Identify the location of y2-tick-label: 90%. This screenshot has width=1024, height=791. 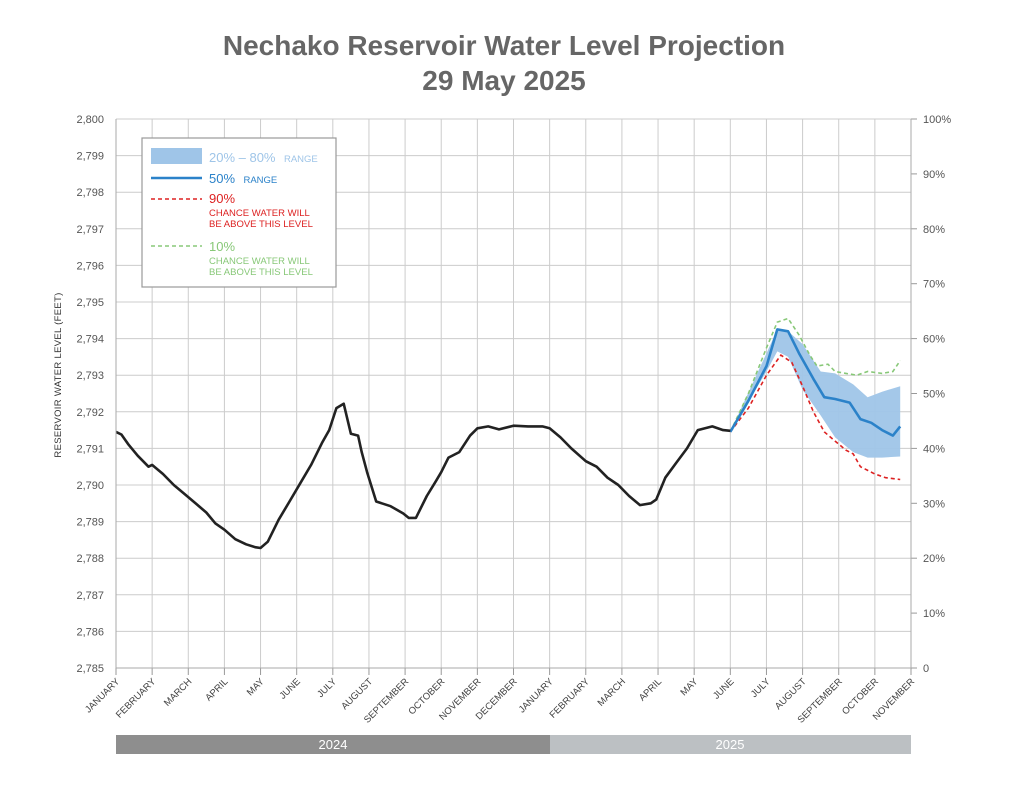
(934, 175).